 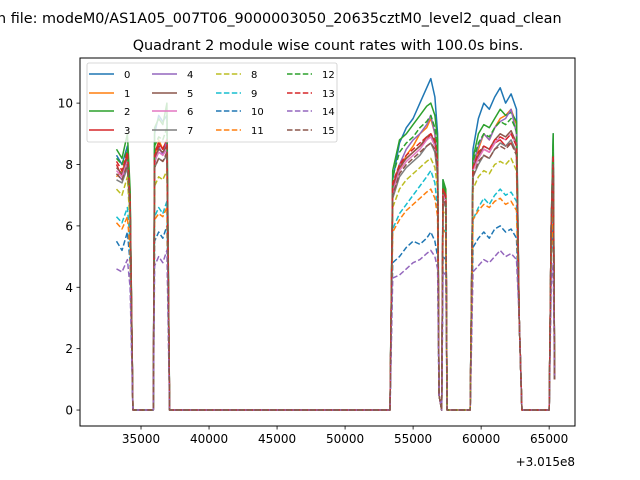 What do you see at coordinates (257, 131) in the screenshot?
I see `legend-label-11: 11` at bounding box center [257, 131].